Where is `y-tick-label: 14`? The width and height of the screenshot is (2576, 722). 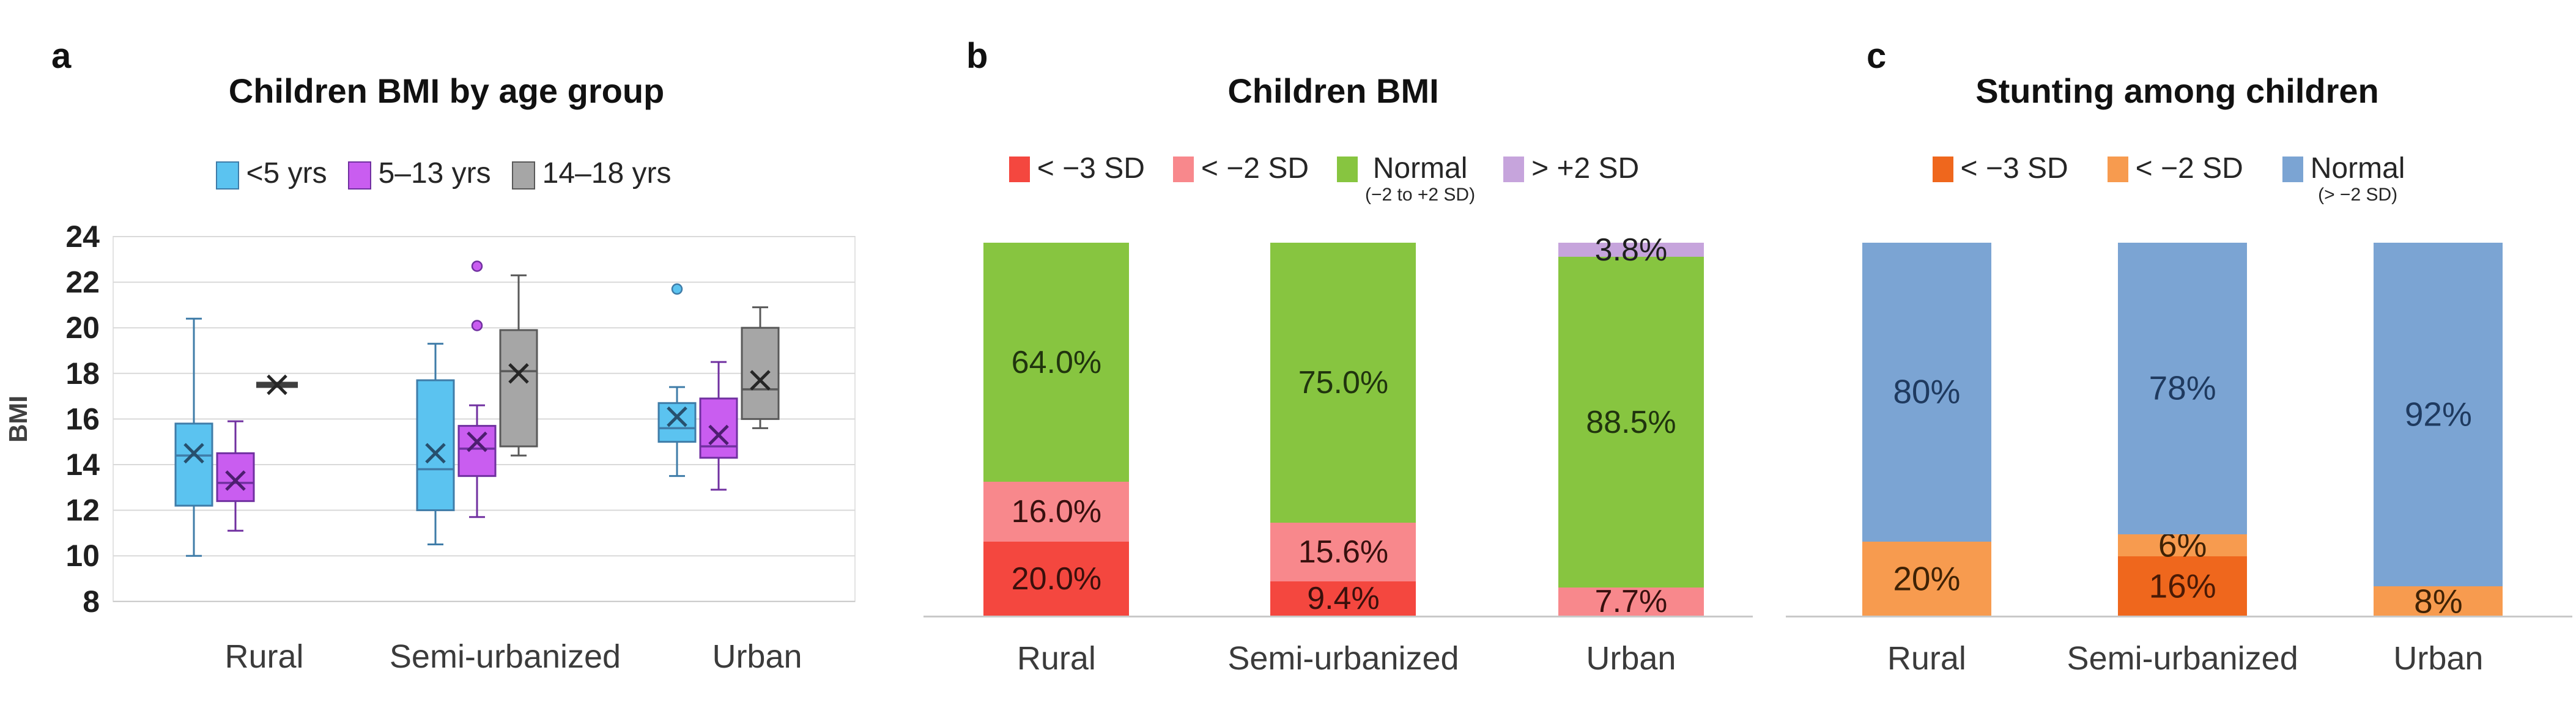 y-tick-label: 14 is located at coordinates (82, 465).